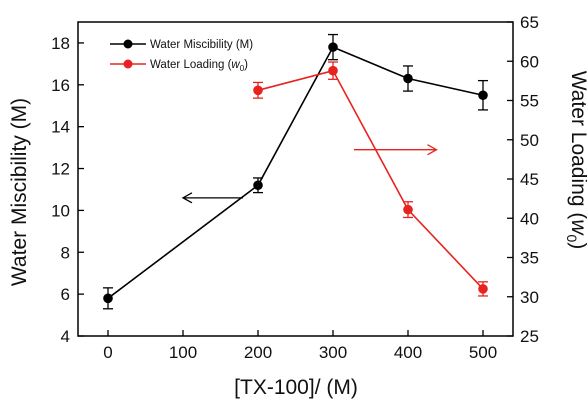 The width and height of the screenshot is (587, 403). What do you see at coordinates (529, 22) in the screenshot?
I see `y-right-tick-label: 65` at bounding box center [529, 22].